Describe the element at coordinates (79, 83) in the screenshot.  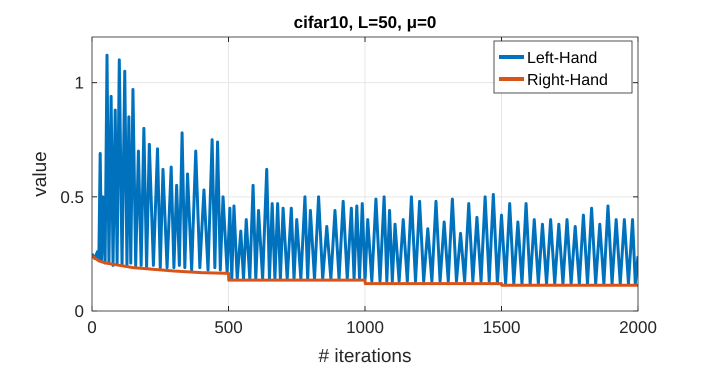
I see `y-tick-label: 1` at that location.